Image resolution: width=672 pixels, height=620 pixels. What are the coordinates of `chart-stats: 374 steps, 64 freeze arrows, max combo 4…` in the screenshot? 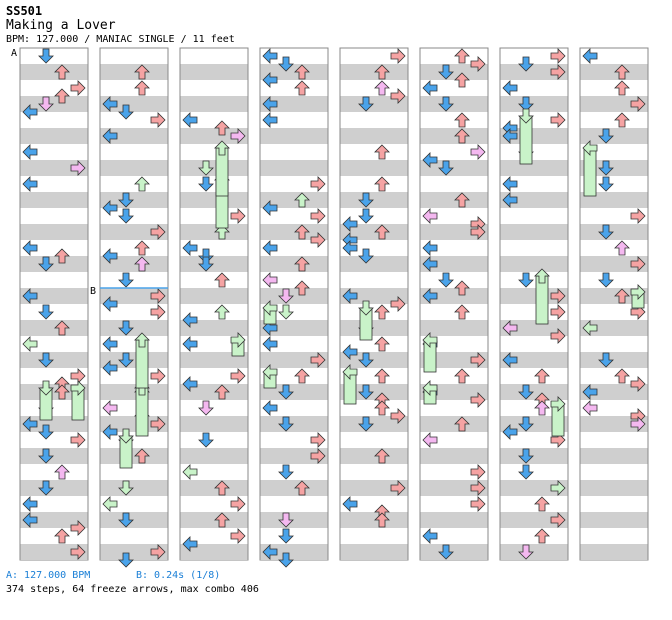 It's located at (132, 589).